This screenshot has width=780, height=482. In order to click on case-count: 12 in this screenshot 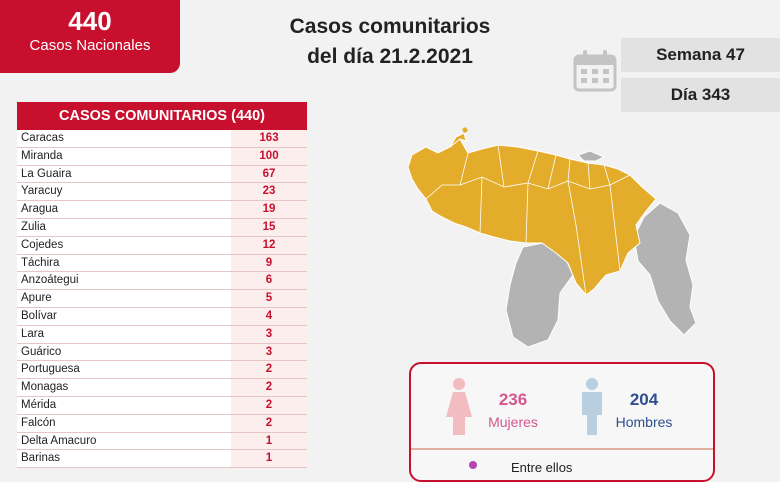, I will do `click(269, 245)`.